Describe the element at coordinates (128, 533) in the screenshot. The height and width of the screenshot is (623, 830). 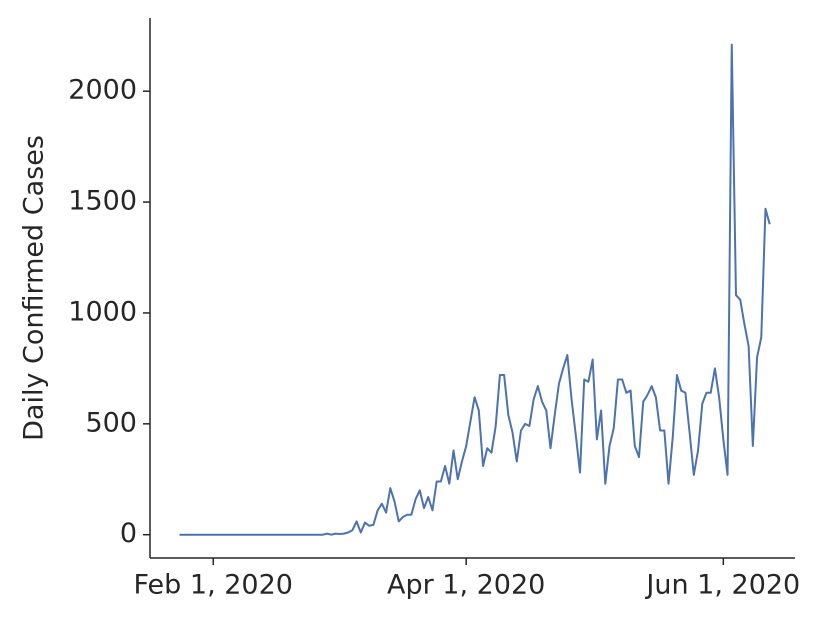
I see `y-tick-label: 0` at that location.